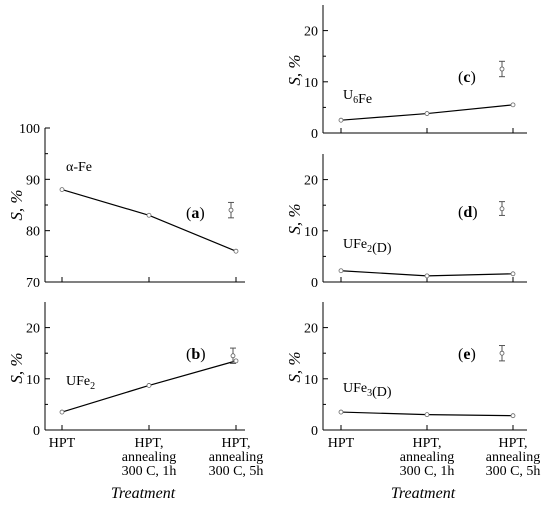 This screenshot has height=506, width=550. I want to click on y-tick-label: 100, so click(29, 129).